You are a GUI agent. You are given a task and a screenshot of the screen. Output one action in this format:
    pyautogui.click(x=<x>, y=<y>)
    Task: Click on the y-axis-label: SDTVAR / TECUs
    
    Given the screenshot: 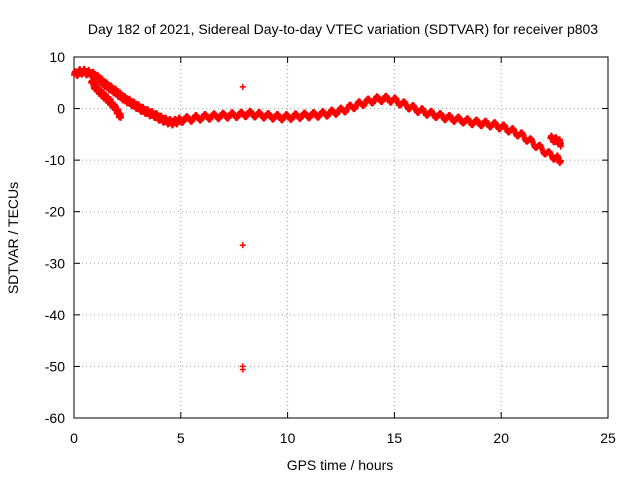 What is the action you would take?
    pyautogui.click(x=13, y=238)
    